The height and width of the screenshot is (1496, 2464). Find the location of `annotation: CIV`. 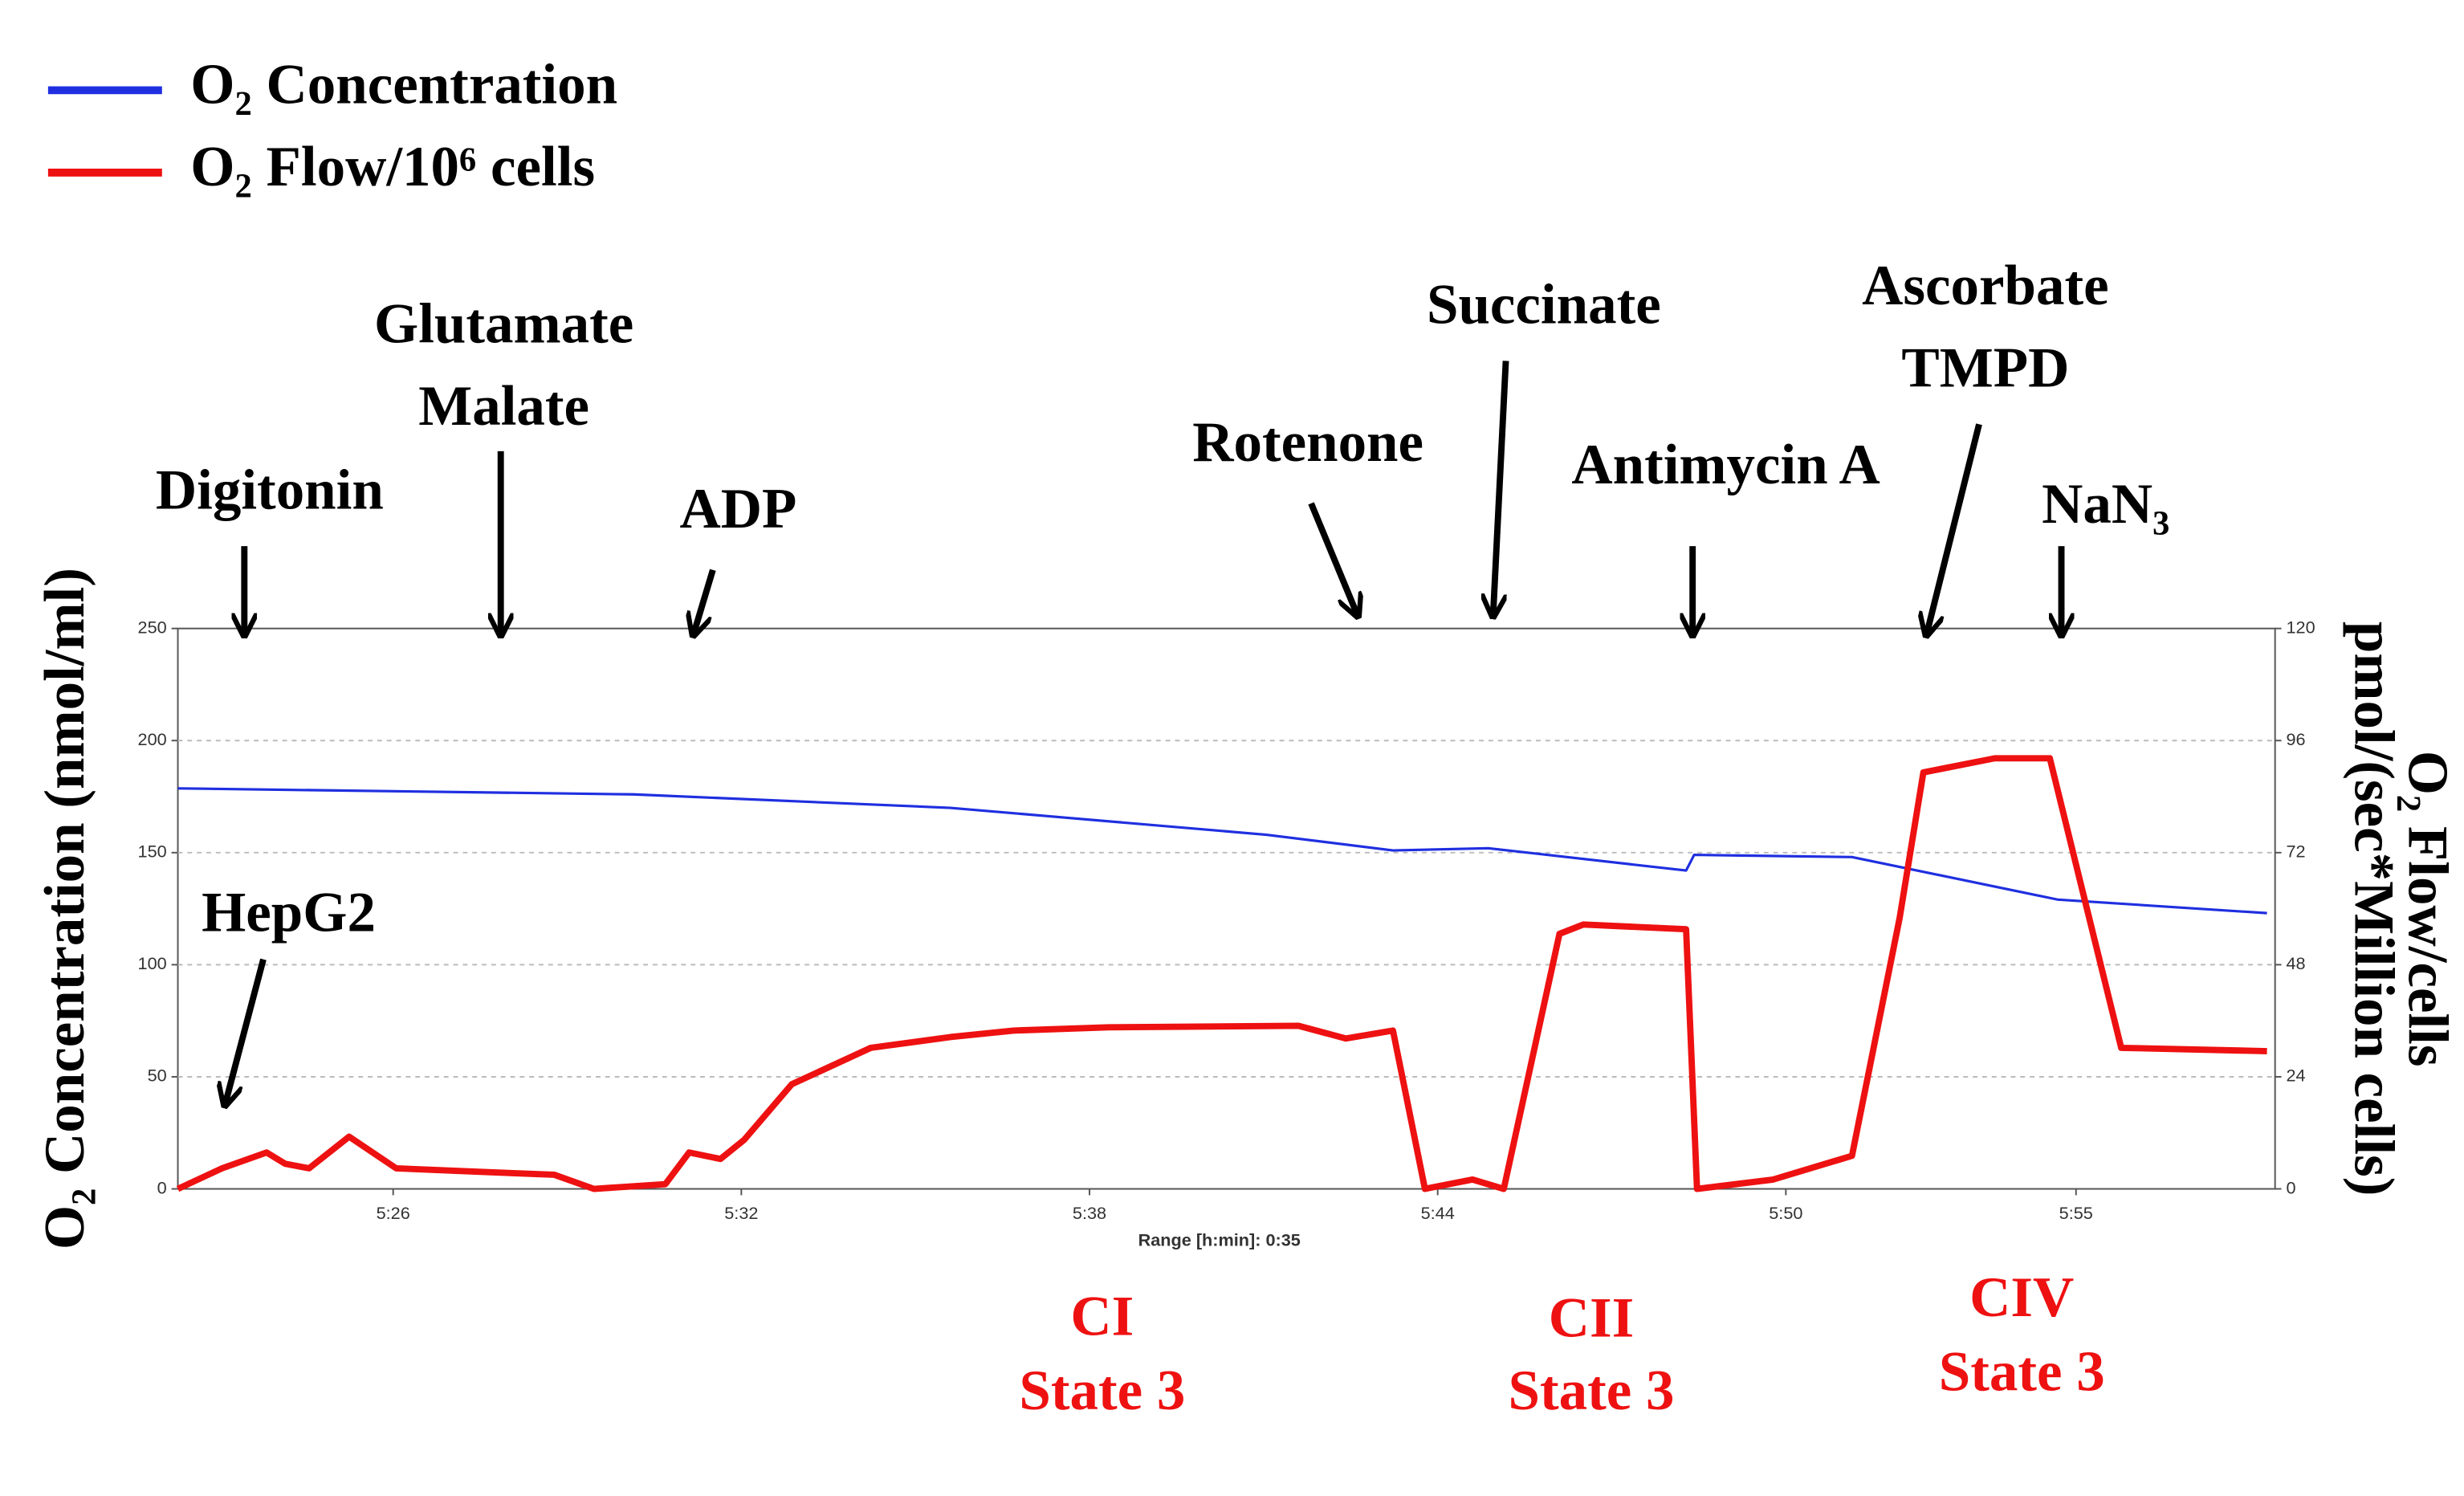

annotation: CIV is located at coordinates (2021, 1298).